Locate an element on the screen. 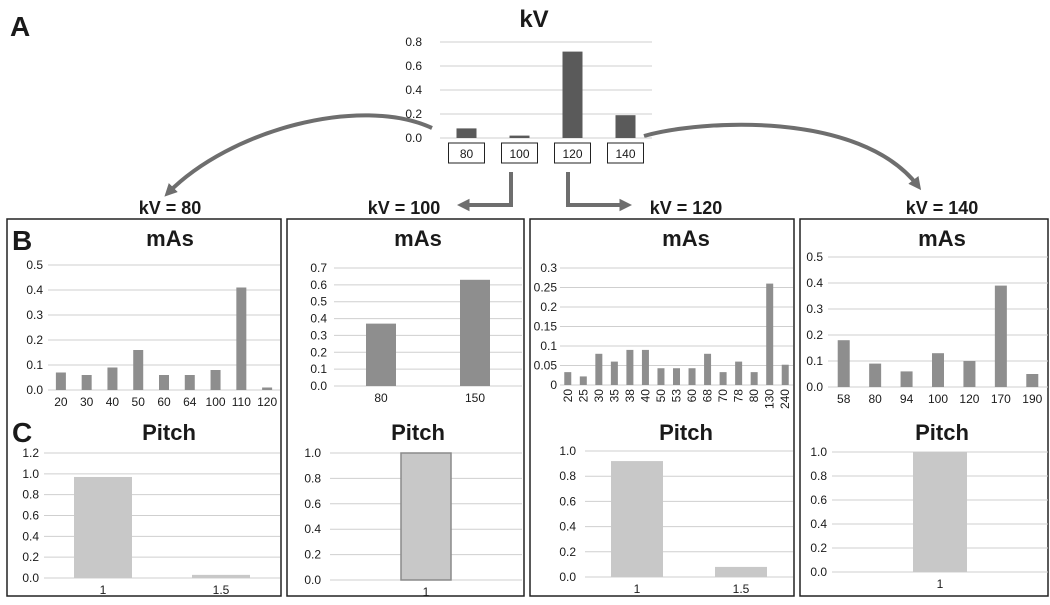 The width and height of the screenshot is (1050, 605). x-tick-mas120-11: 78 is located at coordinates (739, 396).